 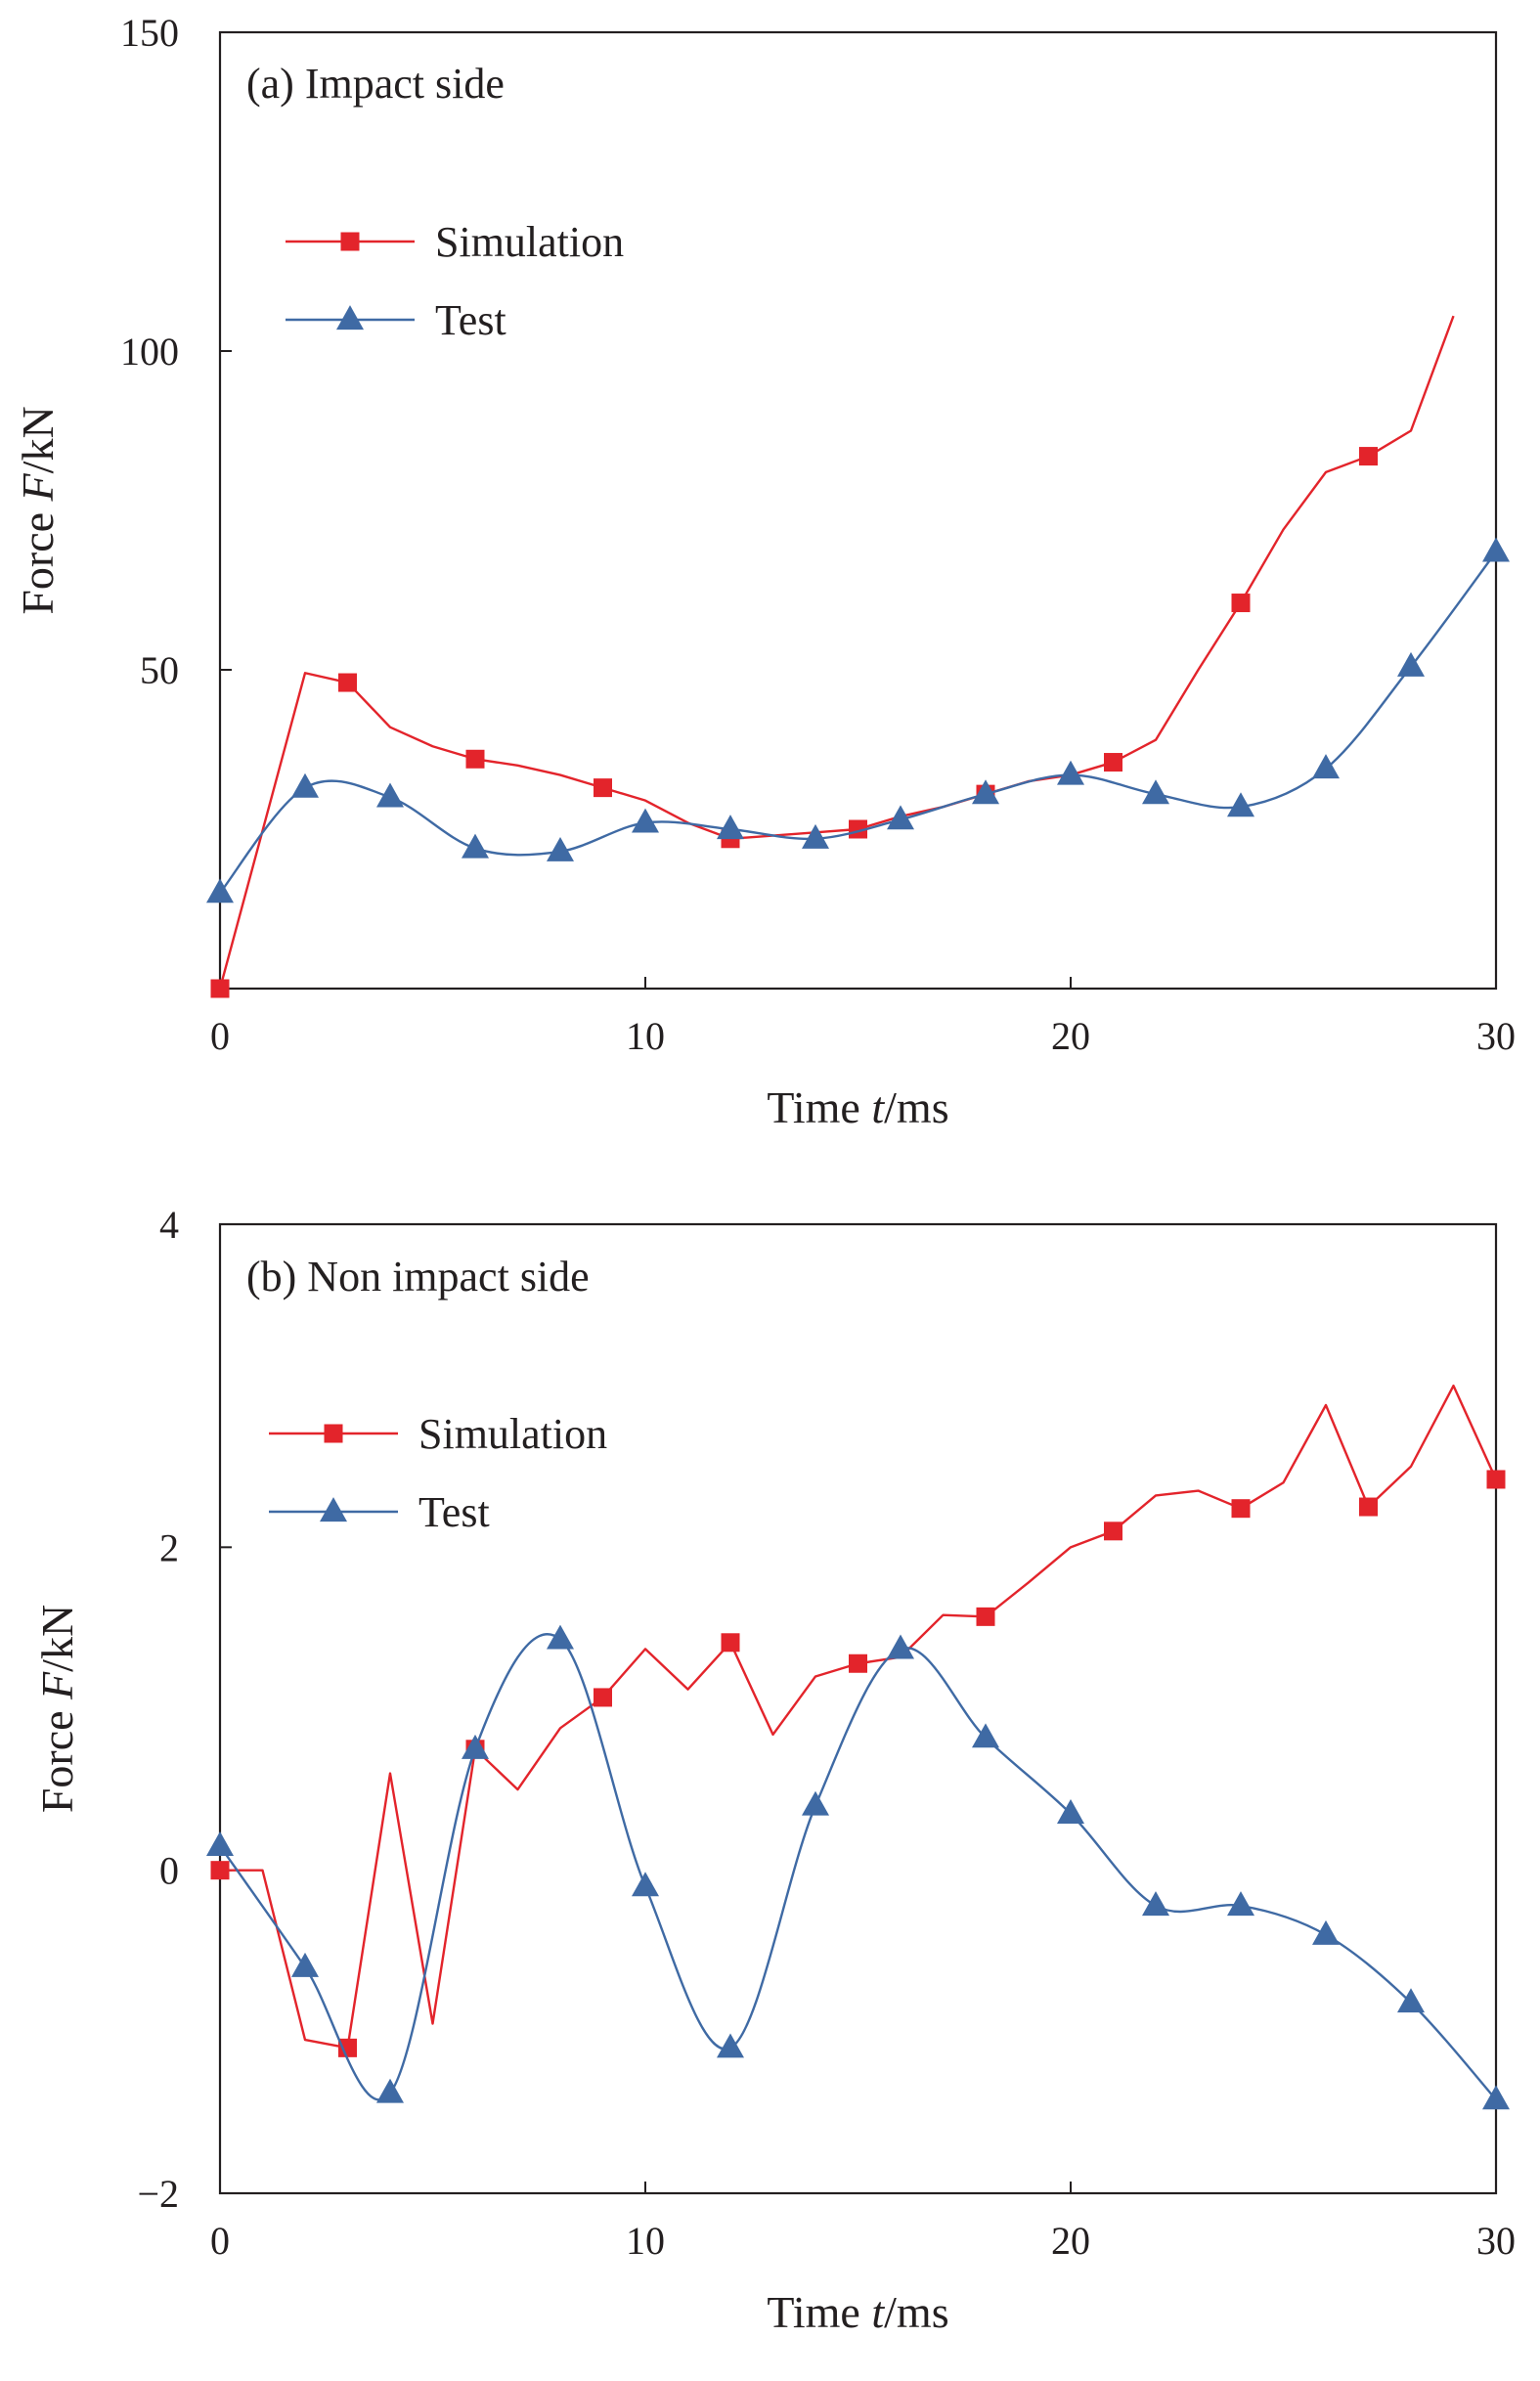 I want to click on y-tick-label: 2, so click(x=169, y=1547).